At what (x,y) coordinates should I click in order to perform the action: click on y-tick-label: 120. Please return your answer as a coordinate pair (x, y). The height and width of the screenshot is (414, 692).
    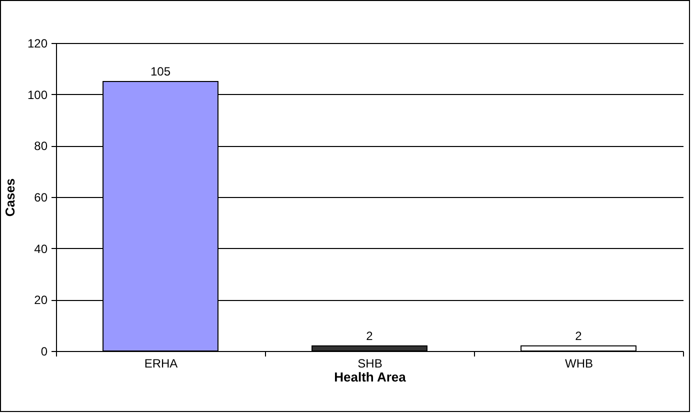
    Looking at the image, I should click on (37, 43).